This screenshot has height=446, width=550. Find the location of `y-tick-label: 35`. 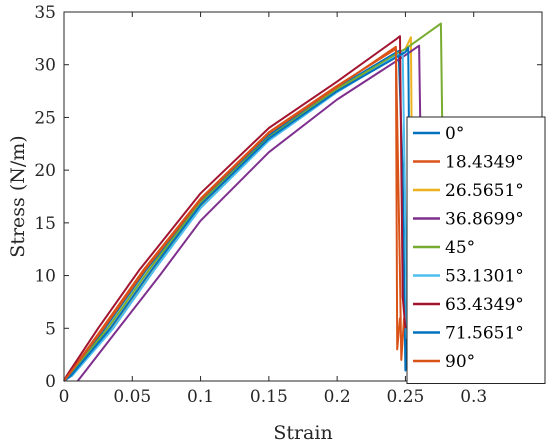

y-tick-label: 35 is located at coordinates (45, 13).